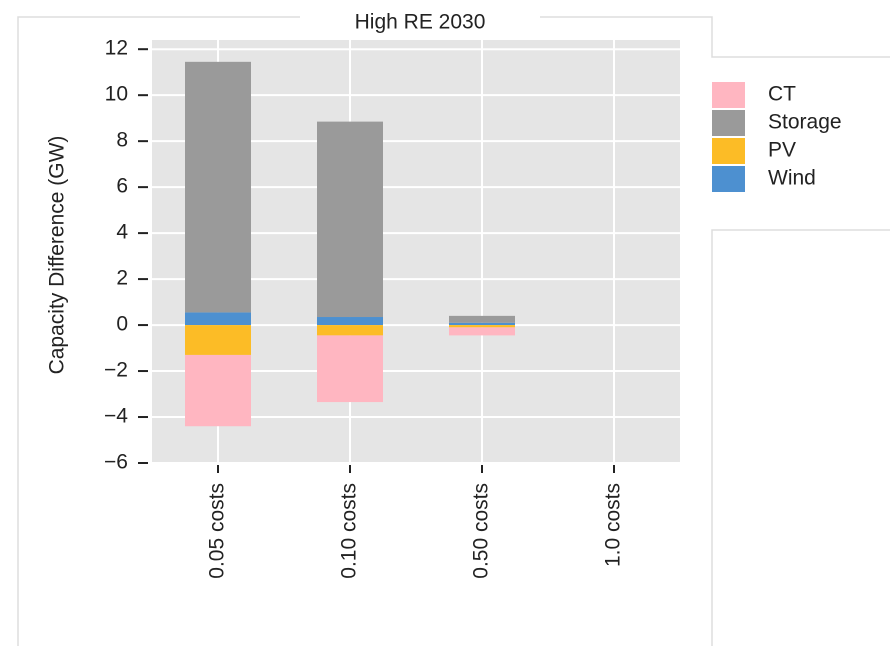 The image size is (896, 646). I want to click on title-box, so click(420, 22).